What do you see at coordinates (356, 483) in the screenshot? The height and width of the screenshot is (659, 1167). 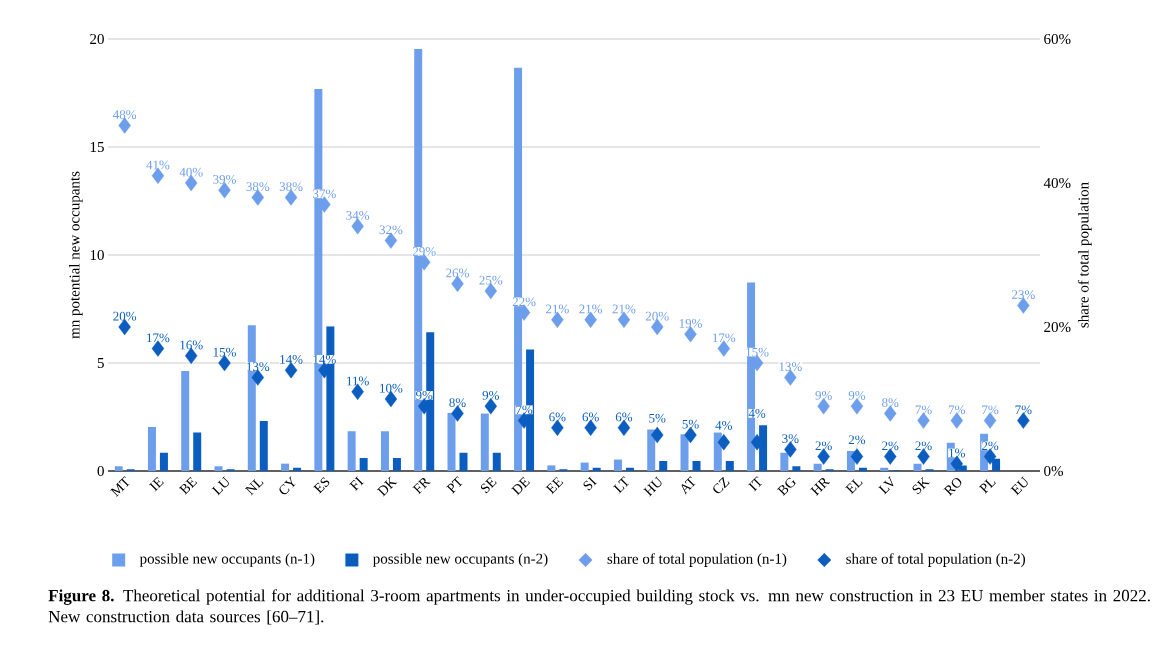 I see `x-tick-label: FI` at bounding box center [356, 483].